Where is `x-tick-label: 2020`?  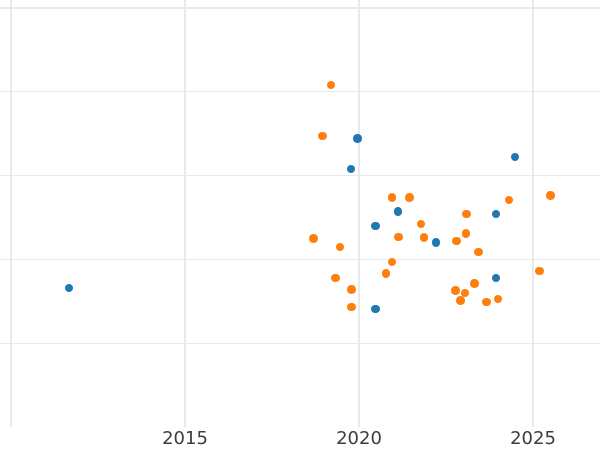 x-tick-label: 2020 is located at coordinates (359, 438).